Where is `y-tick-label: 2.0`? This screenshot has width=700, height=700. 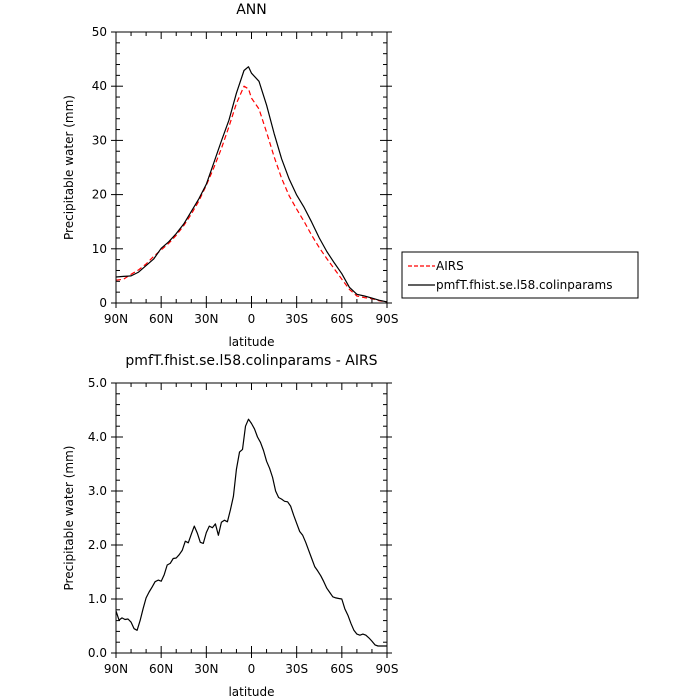
y-tick-label: 2.0 is located at coordinates (97, 545).